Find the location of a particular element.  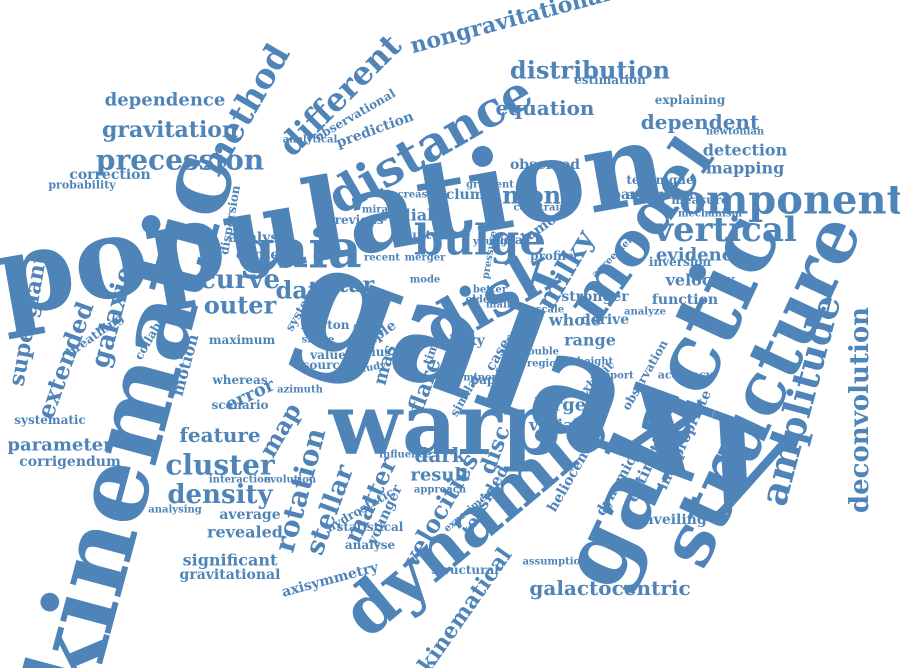

word-radial: radial is located at coordinates (407, 215).